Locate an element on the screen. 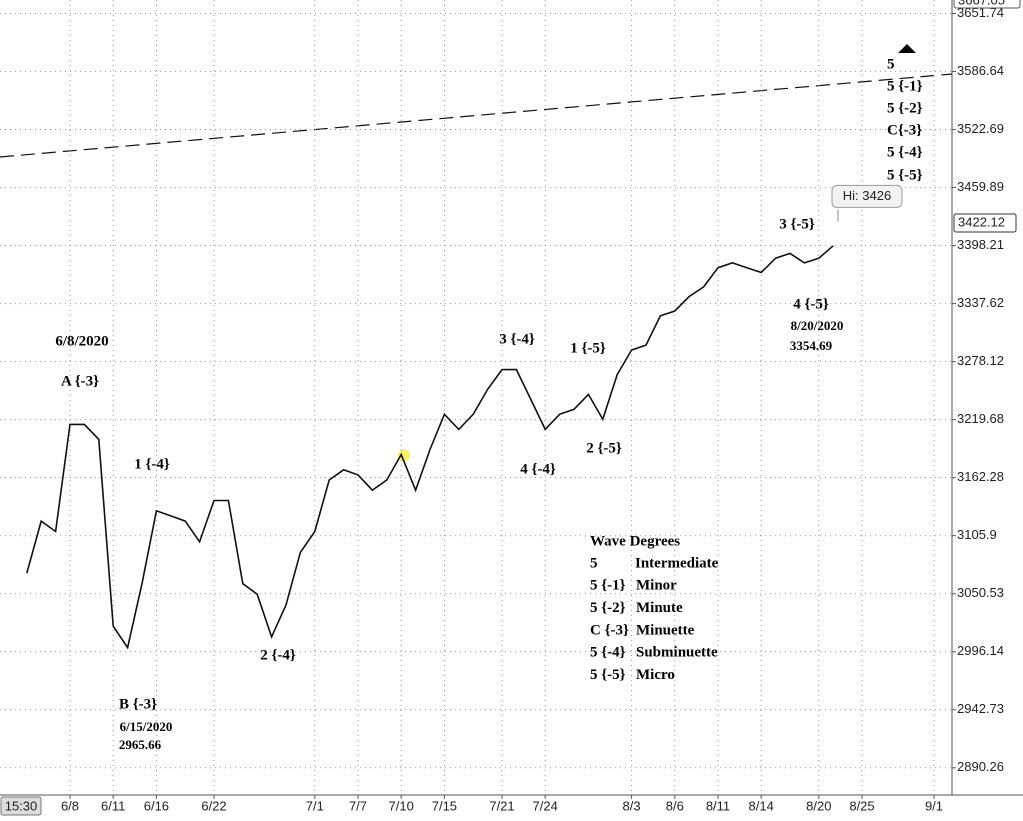 This screenshot has height=821, width=1023. legend-code: 5 {-5} is located at coordinates (608, 675).